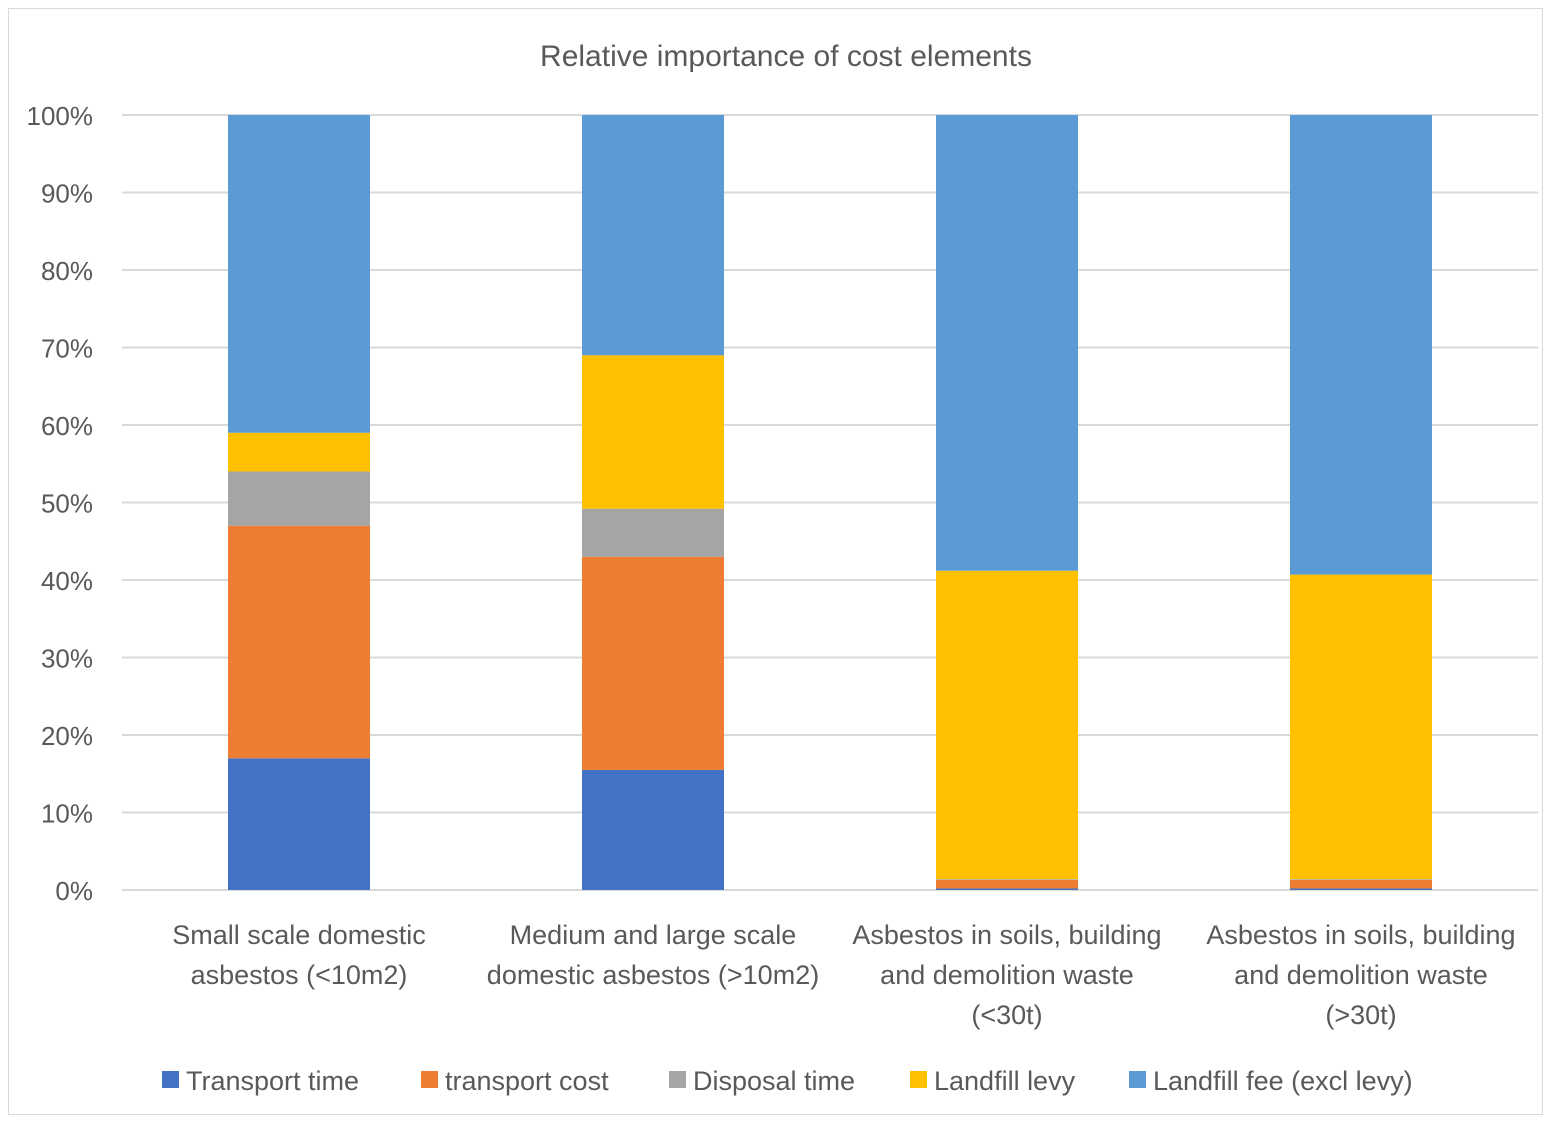 This screenshot has width=1553, height=1121. What do you see at coordinates (67, 659) in the screenshot?
I see `y-tick-label: 30%` at bounding box center [67, 659].